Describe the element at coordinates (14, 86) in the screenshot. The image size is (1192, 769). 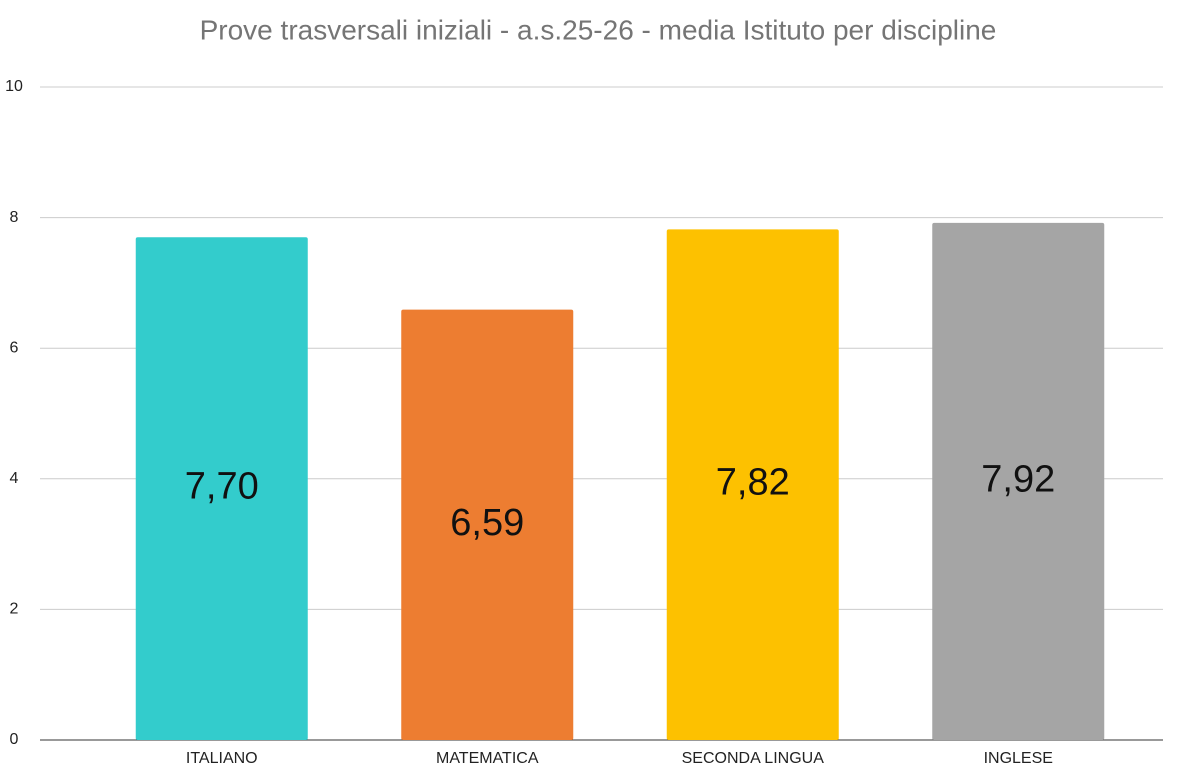
I see `y-tick-label: 10` at that location.